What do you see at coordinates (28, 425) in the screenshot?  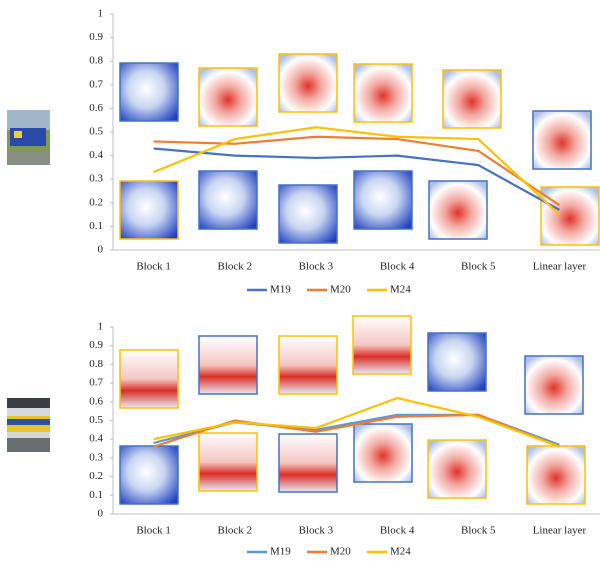 I see `train-photo` at bounding box center [28, 425].